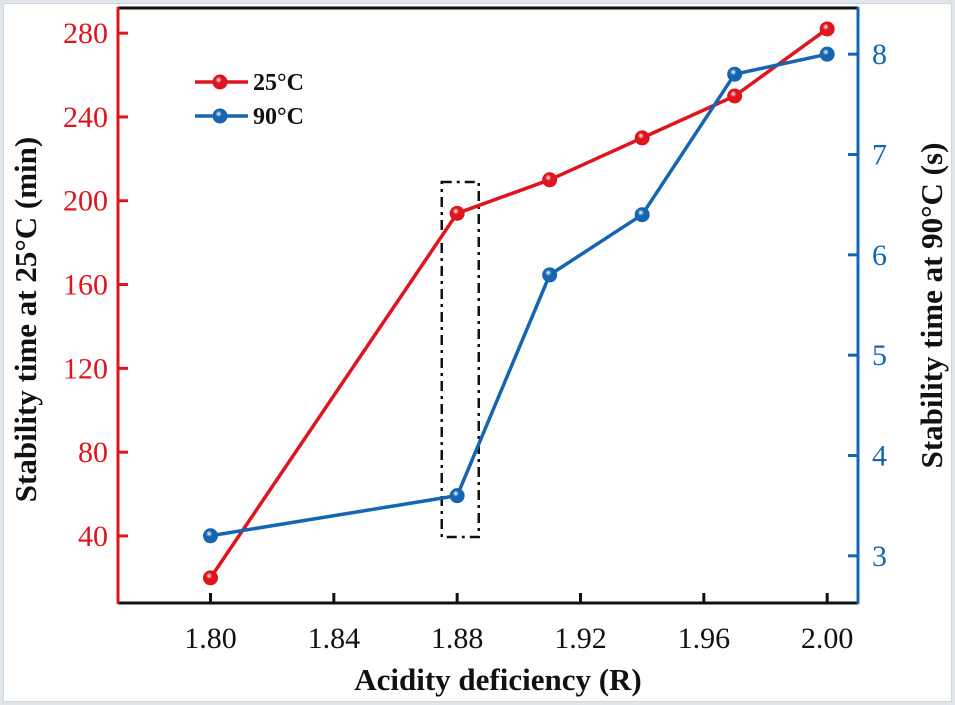 The image size is (955, 705). Describe the element at coordinates (85, 117) in the screenshot. I see `left-y-tick-label: 240` at that location.